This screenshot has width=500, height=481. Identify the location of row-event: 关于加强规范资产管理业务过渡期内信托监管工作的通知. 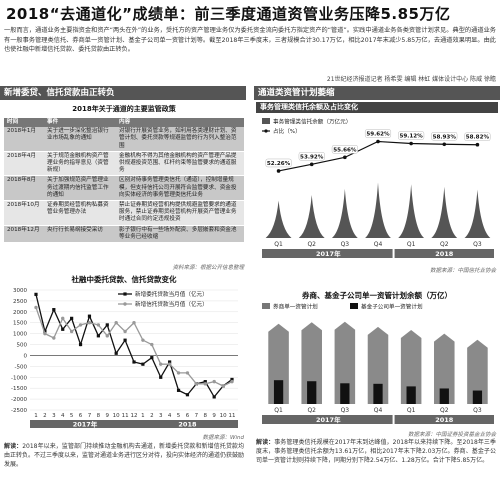
(80, 188).